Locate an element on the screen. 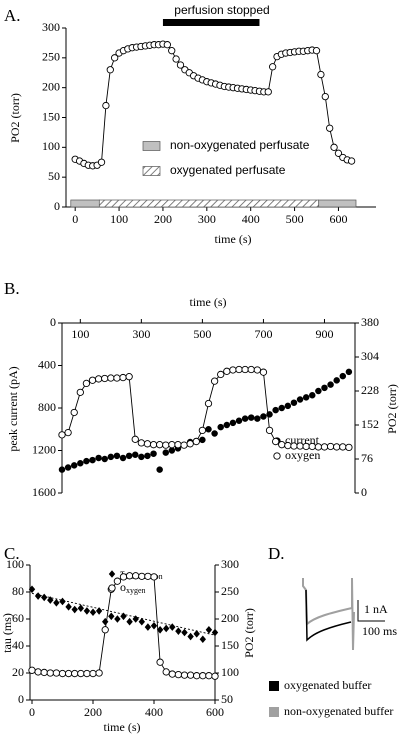 The image size is (400, 738). annotation-text: perfusion stopped is located at coordinates (221, 10).